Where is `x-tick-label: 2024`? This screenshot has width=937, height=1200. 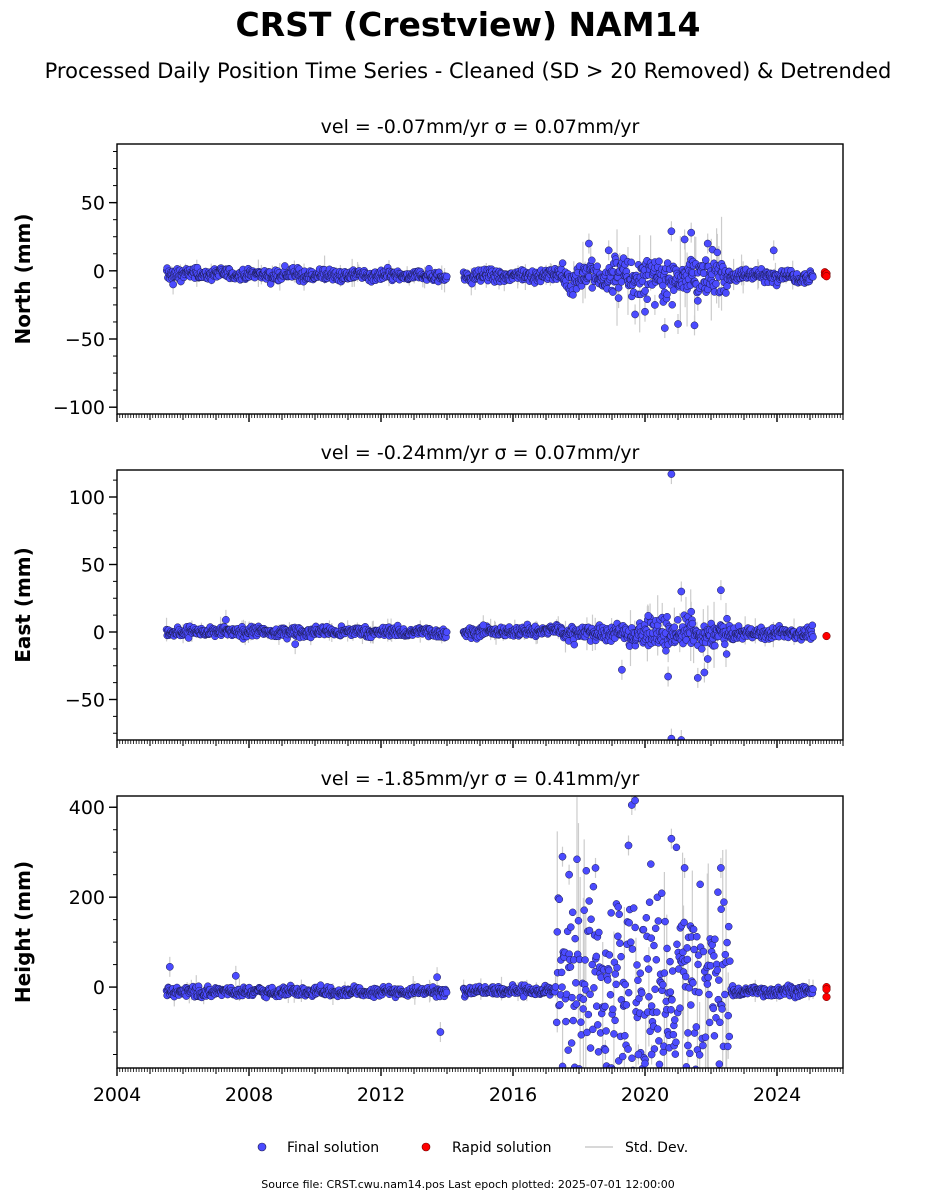
x-tick-label: 2024 is located at coordinates (777, 1095).